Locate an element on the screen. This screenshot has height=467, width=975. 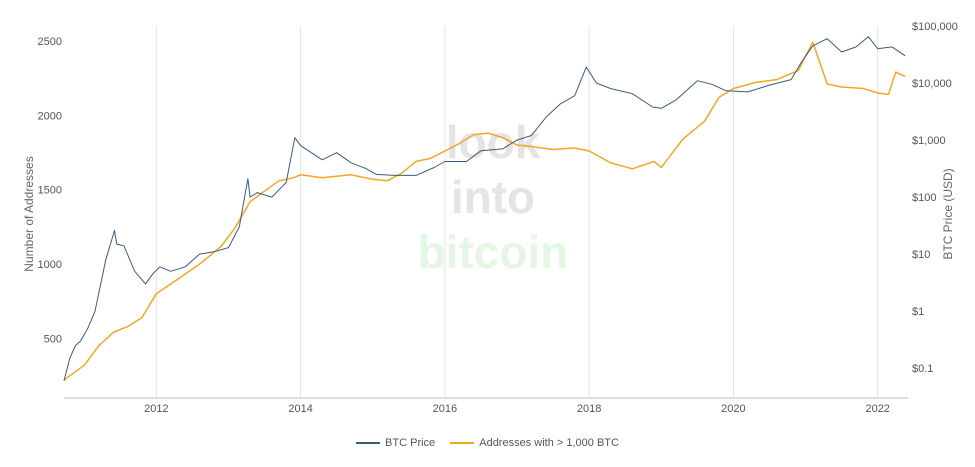
watermark-into: into is located at coordinates (493, 197).